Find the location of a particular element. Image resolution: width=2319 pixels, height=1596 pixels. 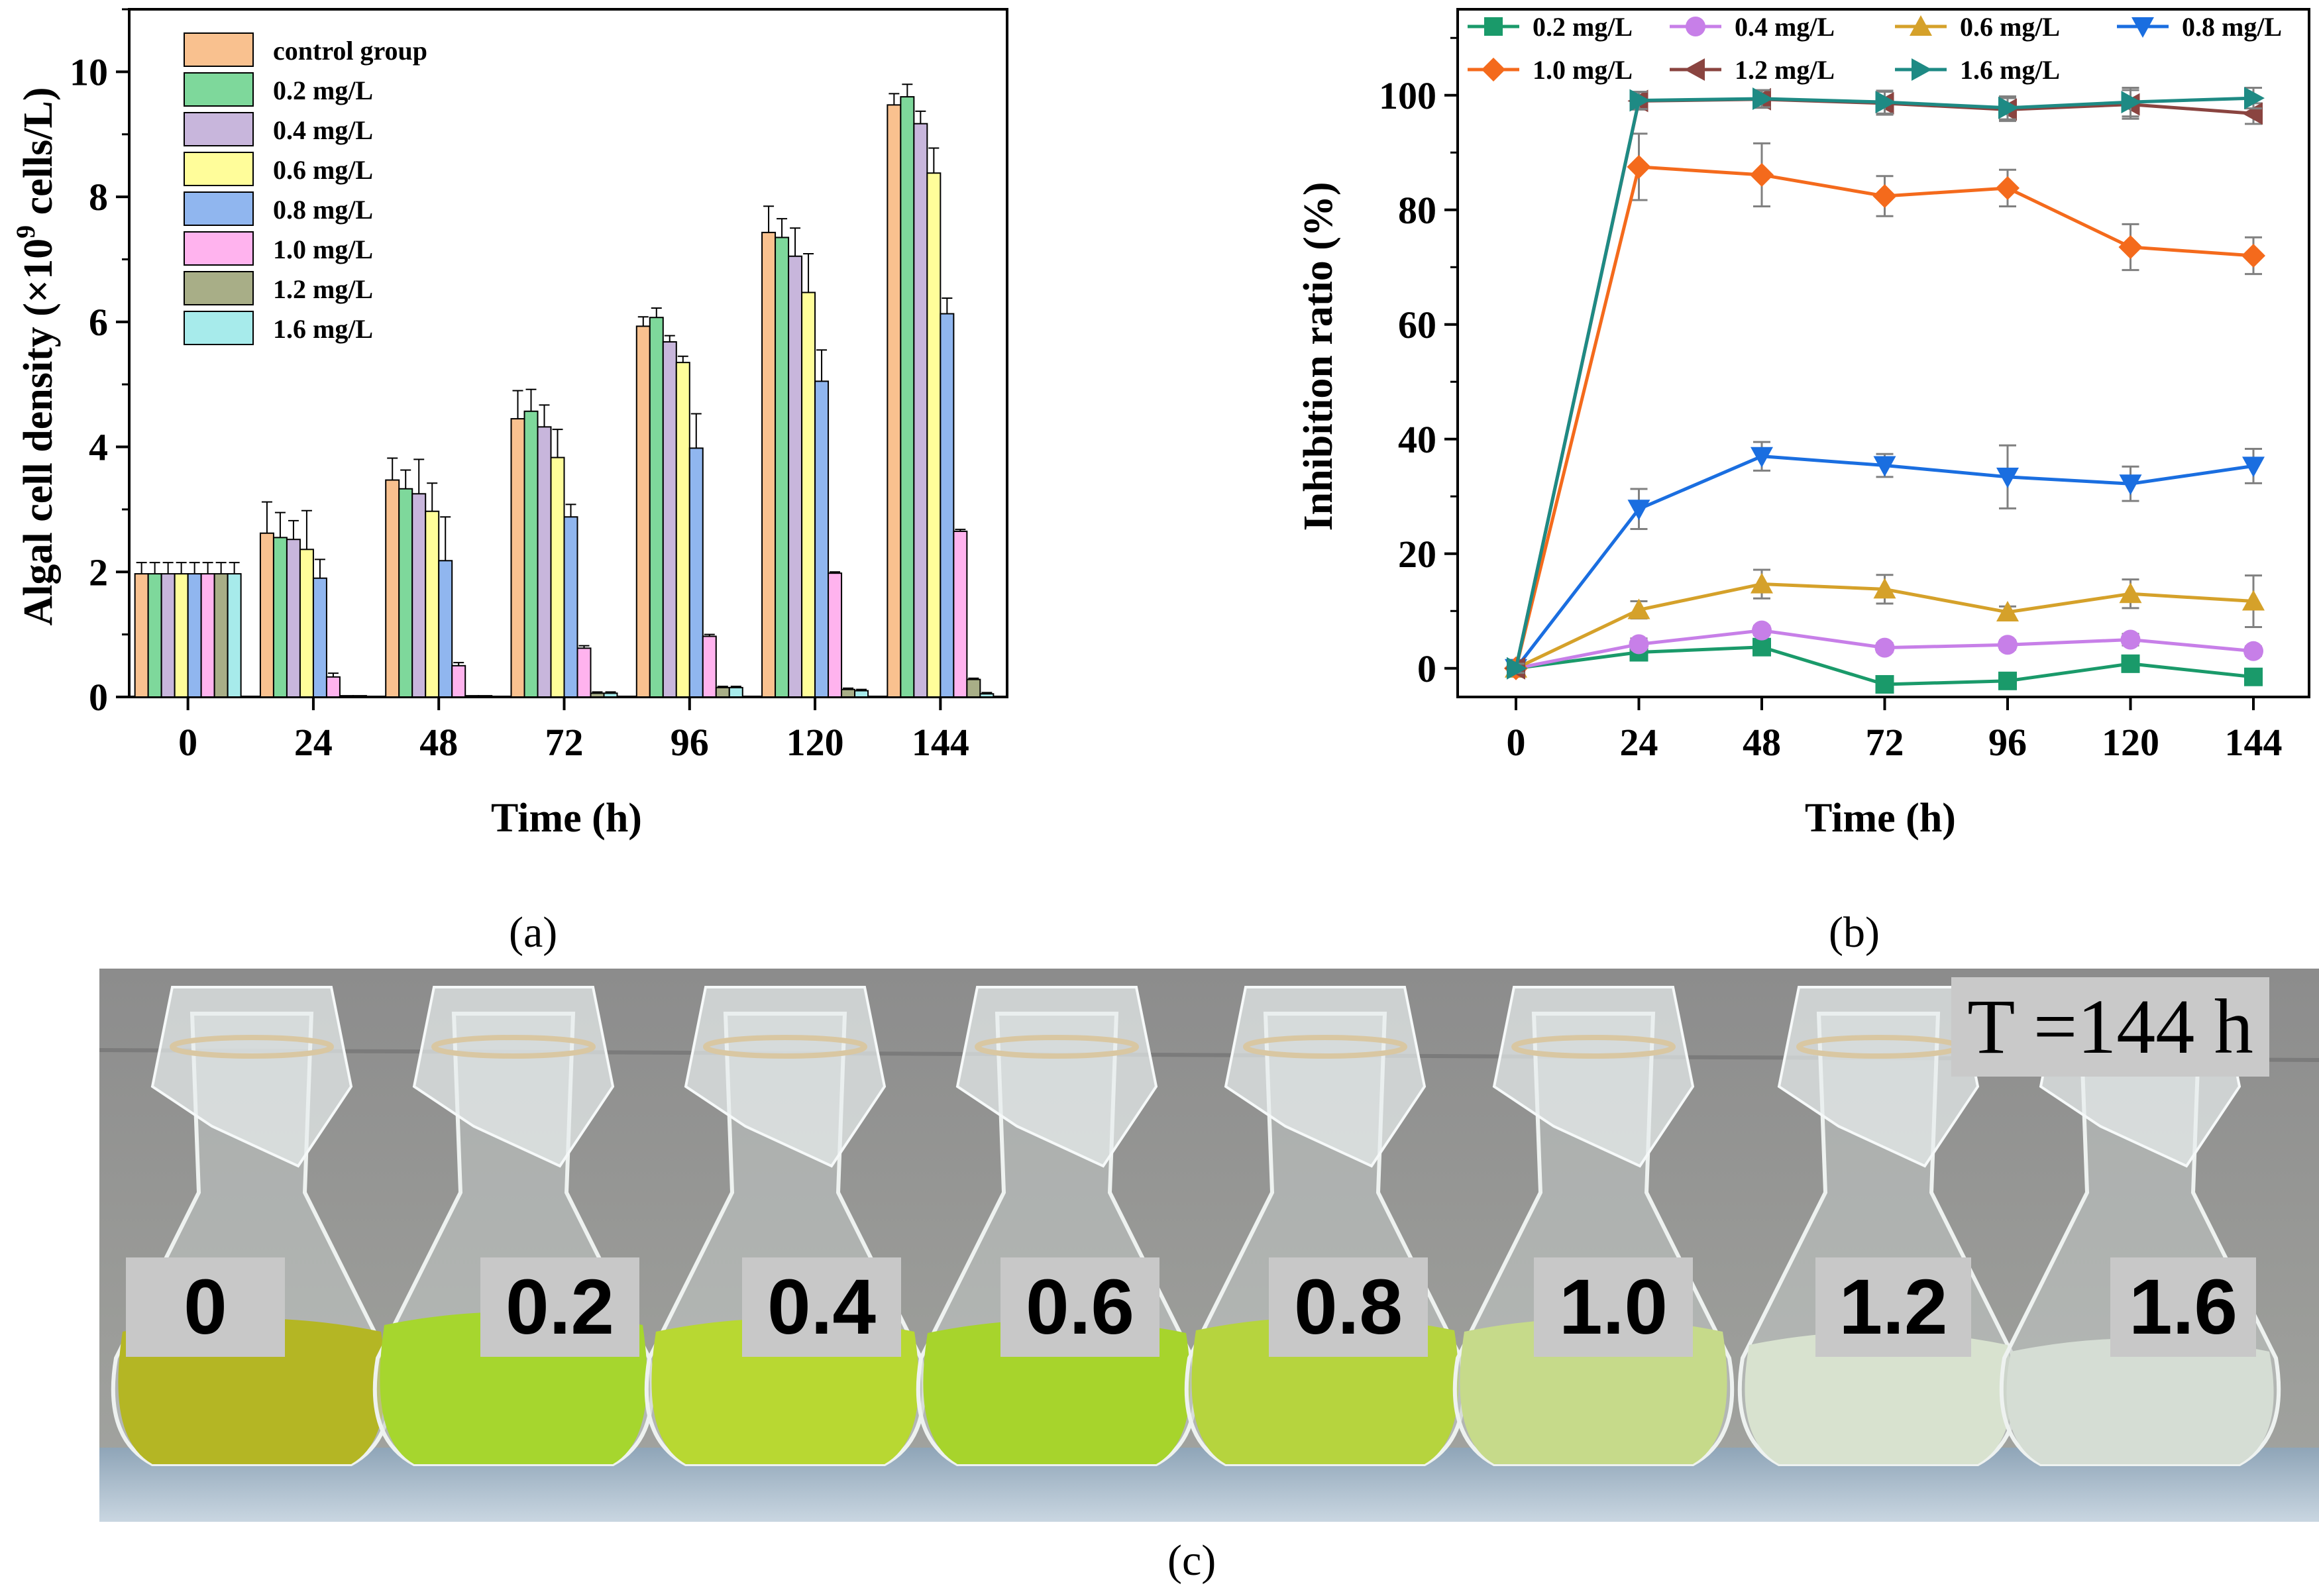

legend-label: control group is located at coordinates (350, 51).